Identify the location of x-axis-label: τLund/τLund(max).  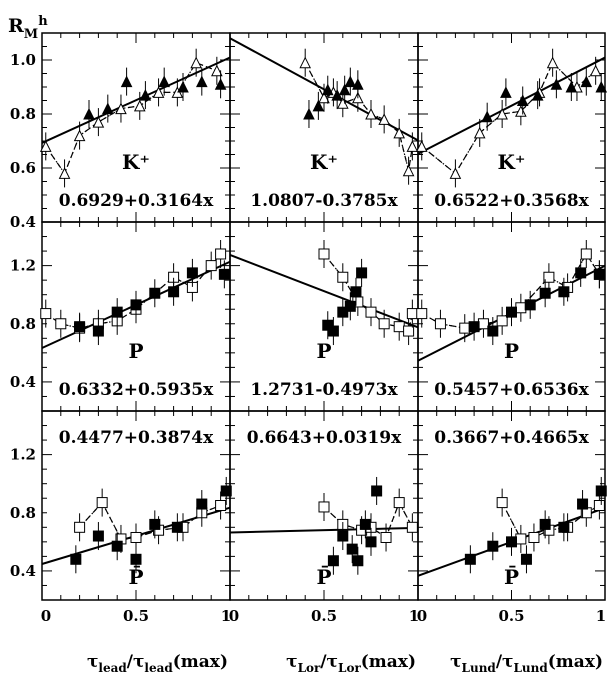
(526, 663).